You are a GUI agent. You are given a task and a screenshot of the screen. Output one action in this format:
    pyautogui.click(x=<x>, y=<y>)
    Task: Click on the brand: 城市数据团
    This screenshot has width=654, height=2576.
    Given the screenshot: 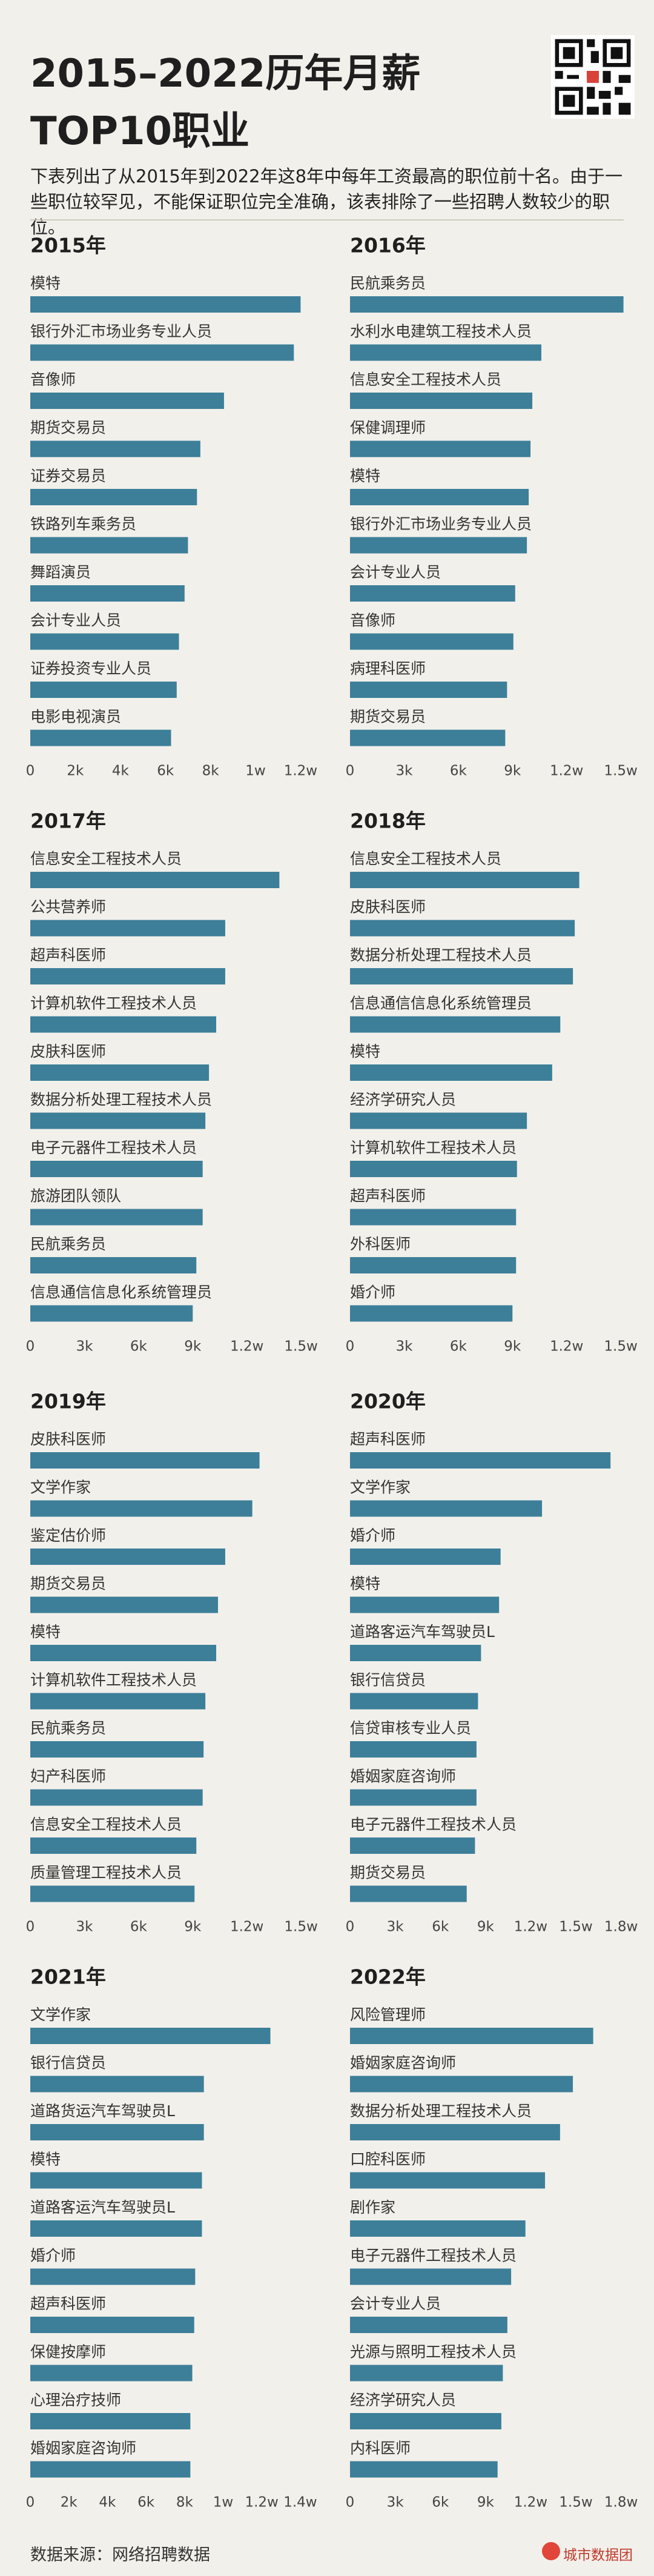 What is the action you would take?
    pyautogui.click(x=598, y=2555)
    